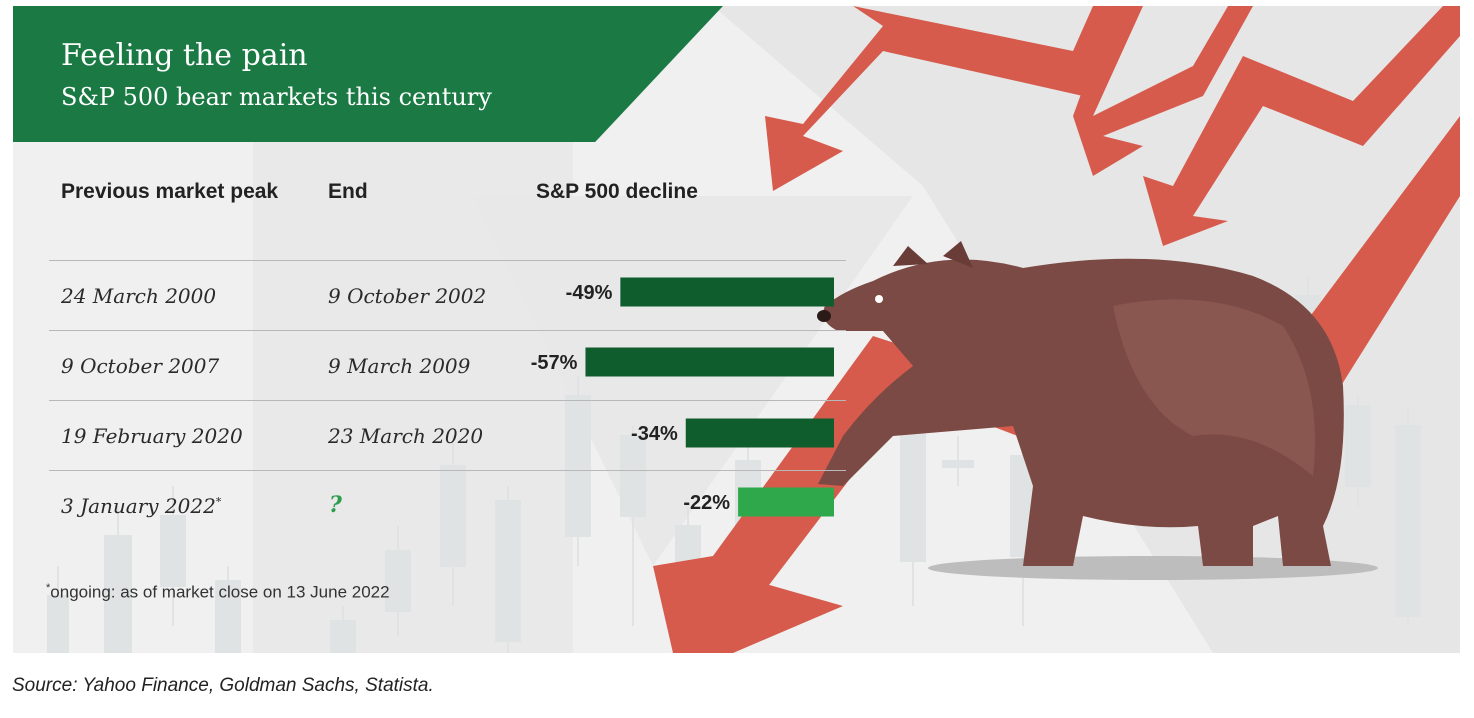  What do you see at coordinates (706, 503) in the screenshot?
I see `decline-value-label: -22%` at bounding box center [706, 503].